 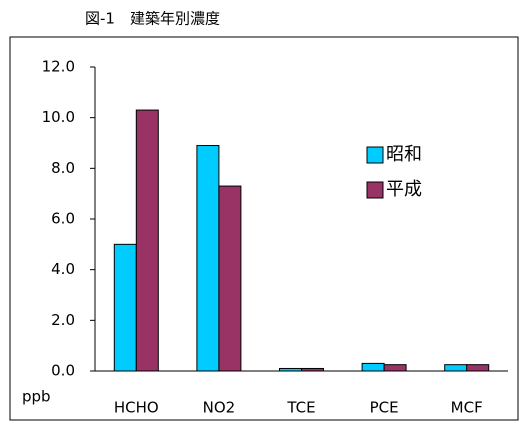 What do you see at coordinates (400, 172) in the screenshot?
I see `legend-box` at bounding box center [400, 172].